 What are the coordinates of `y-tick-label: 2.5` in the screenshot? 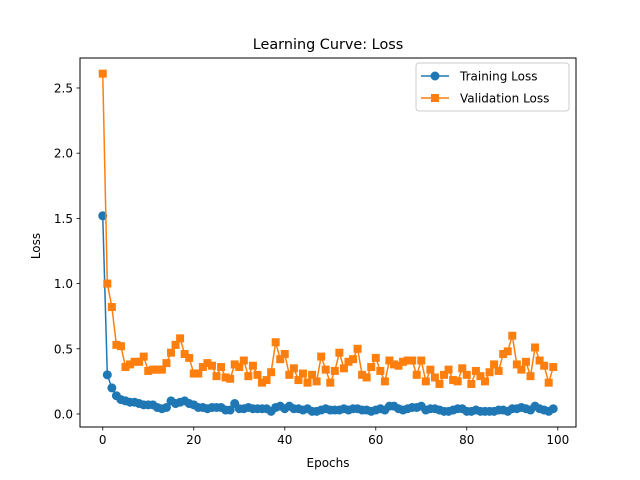 It's located at (63, 88).